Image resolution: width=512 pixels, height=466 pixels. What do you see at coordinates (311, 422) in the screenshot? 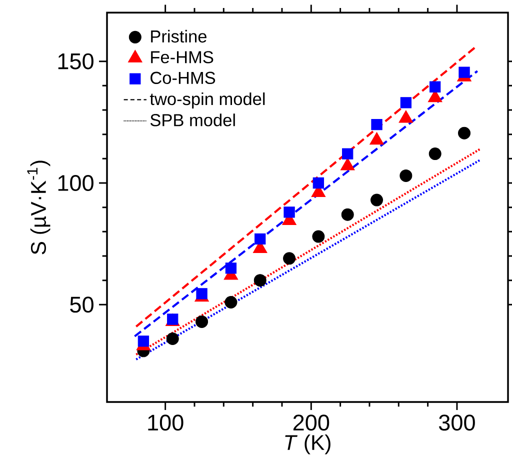
I see `x-tick-label: 200` at bounding box center [311, 422].